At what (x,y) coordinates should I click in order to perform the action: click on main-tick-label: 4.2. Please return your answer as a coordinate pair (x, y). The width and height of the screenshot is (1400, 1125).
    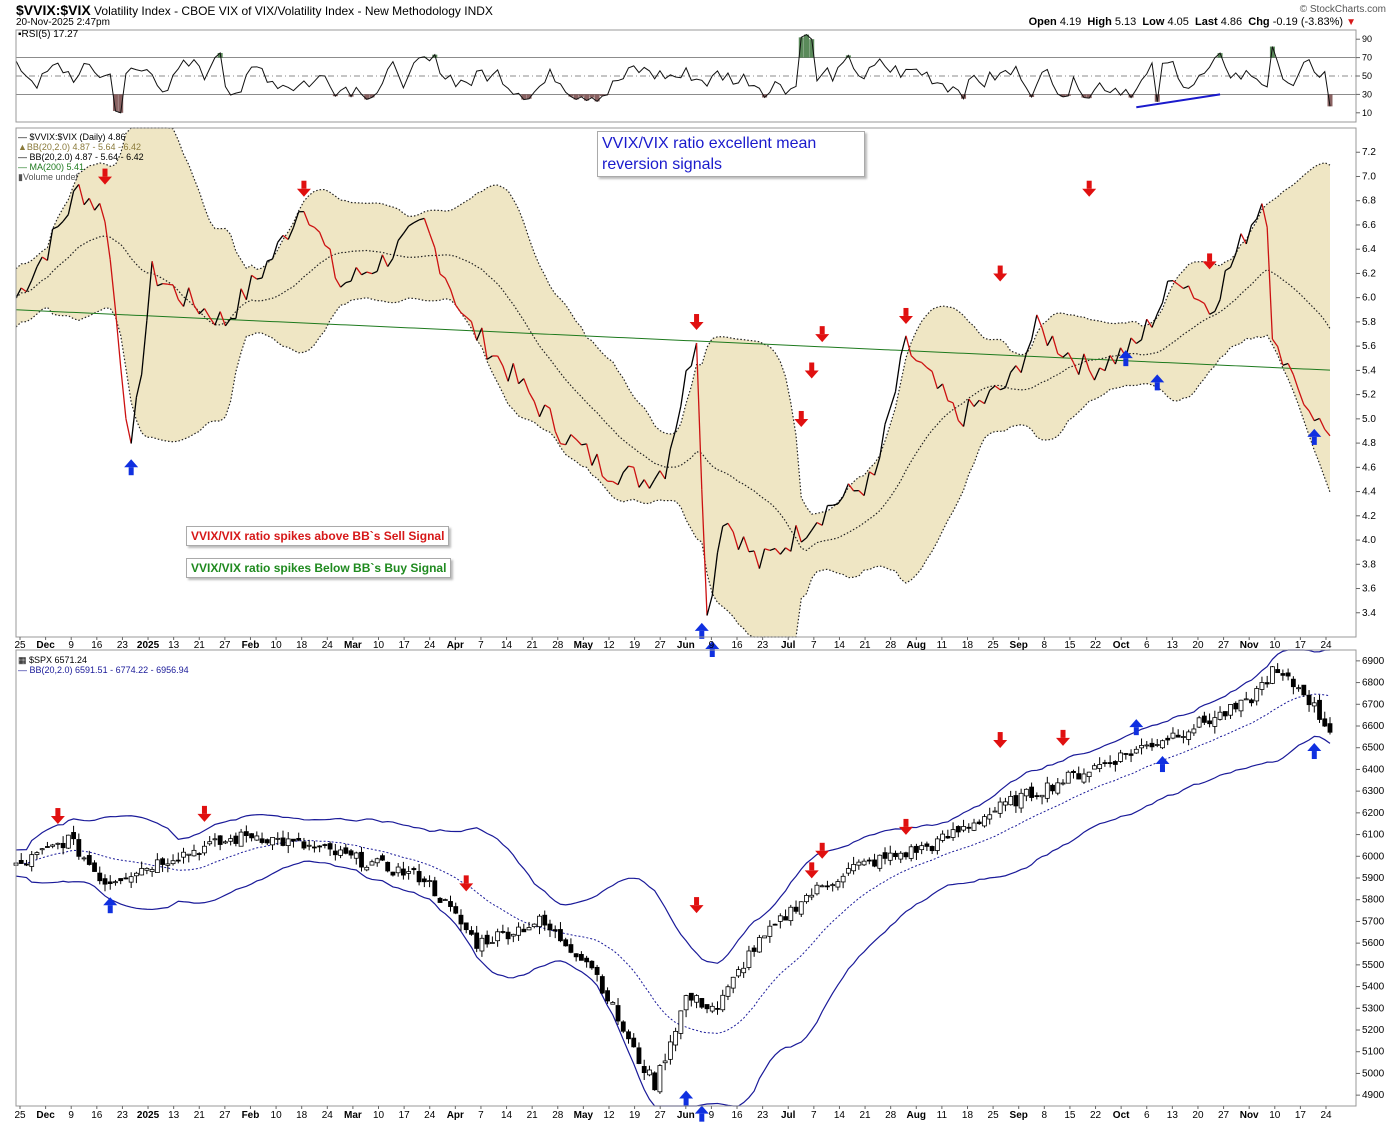
    Looking at the image, I should click on (1369, 516).